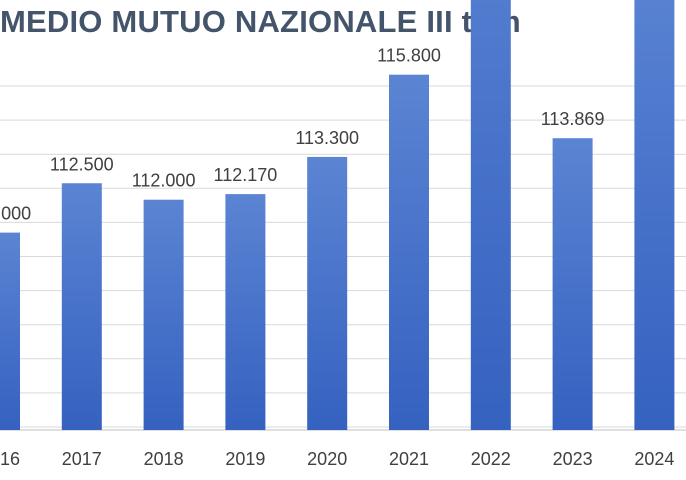 This screenshot has height=480, width=686. What do you see at coordinates (327, 138) in the screenshot?
I see `data-label-2020: 113.300` at bounding box center [327, 138].